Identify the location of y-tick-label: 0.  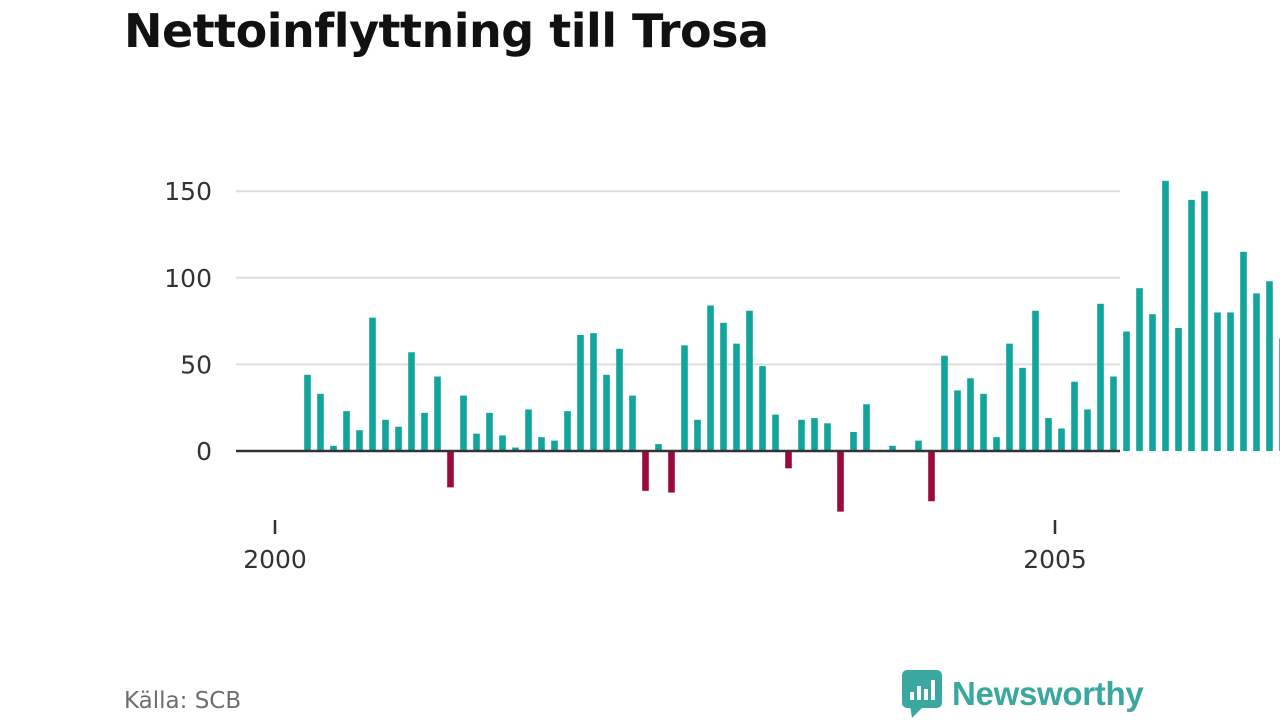
(204, 451).